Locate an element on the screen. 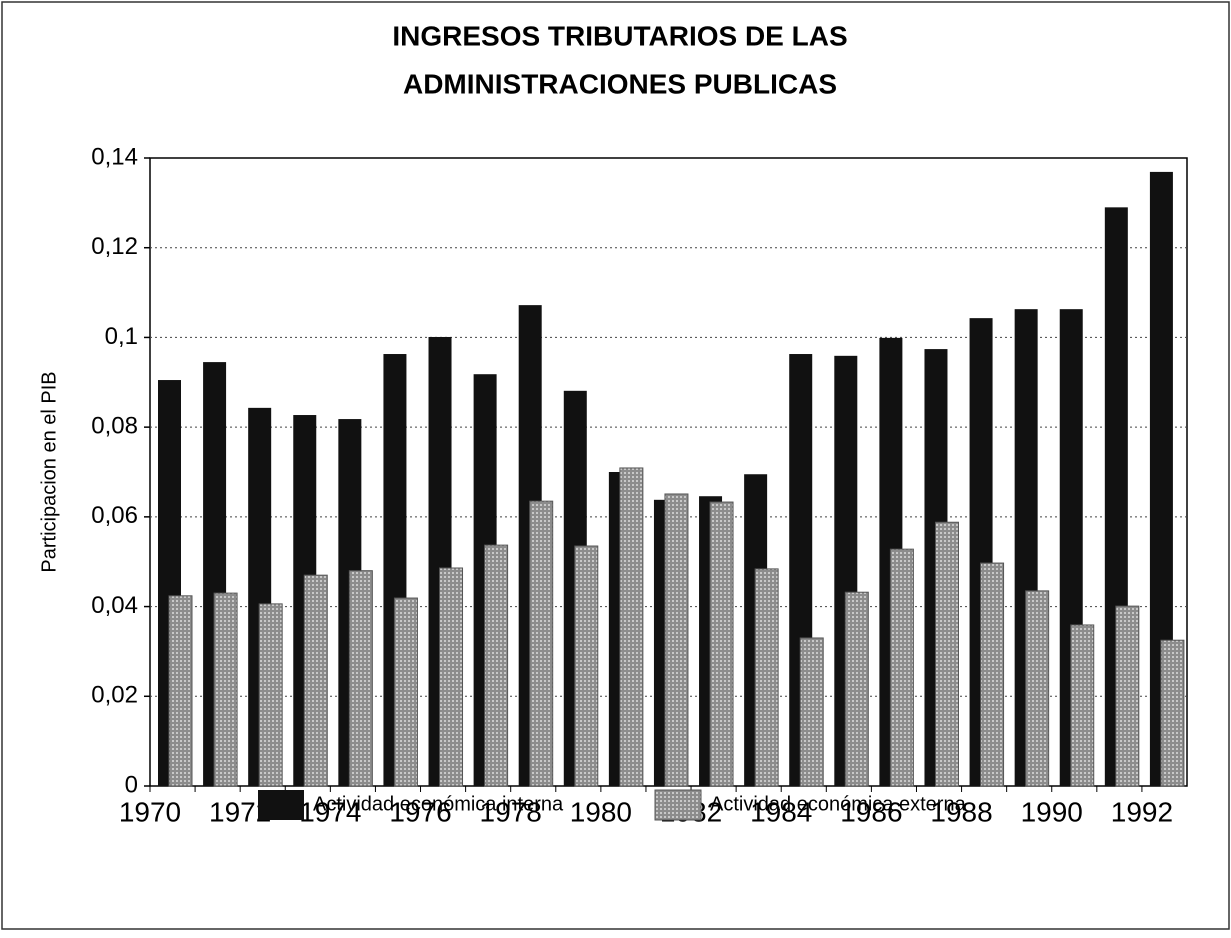 The height and width of the screenshot is (938, 1231). y-tick-label: 0,1 is located at coordinates (121, 336).